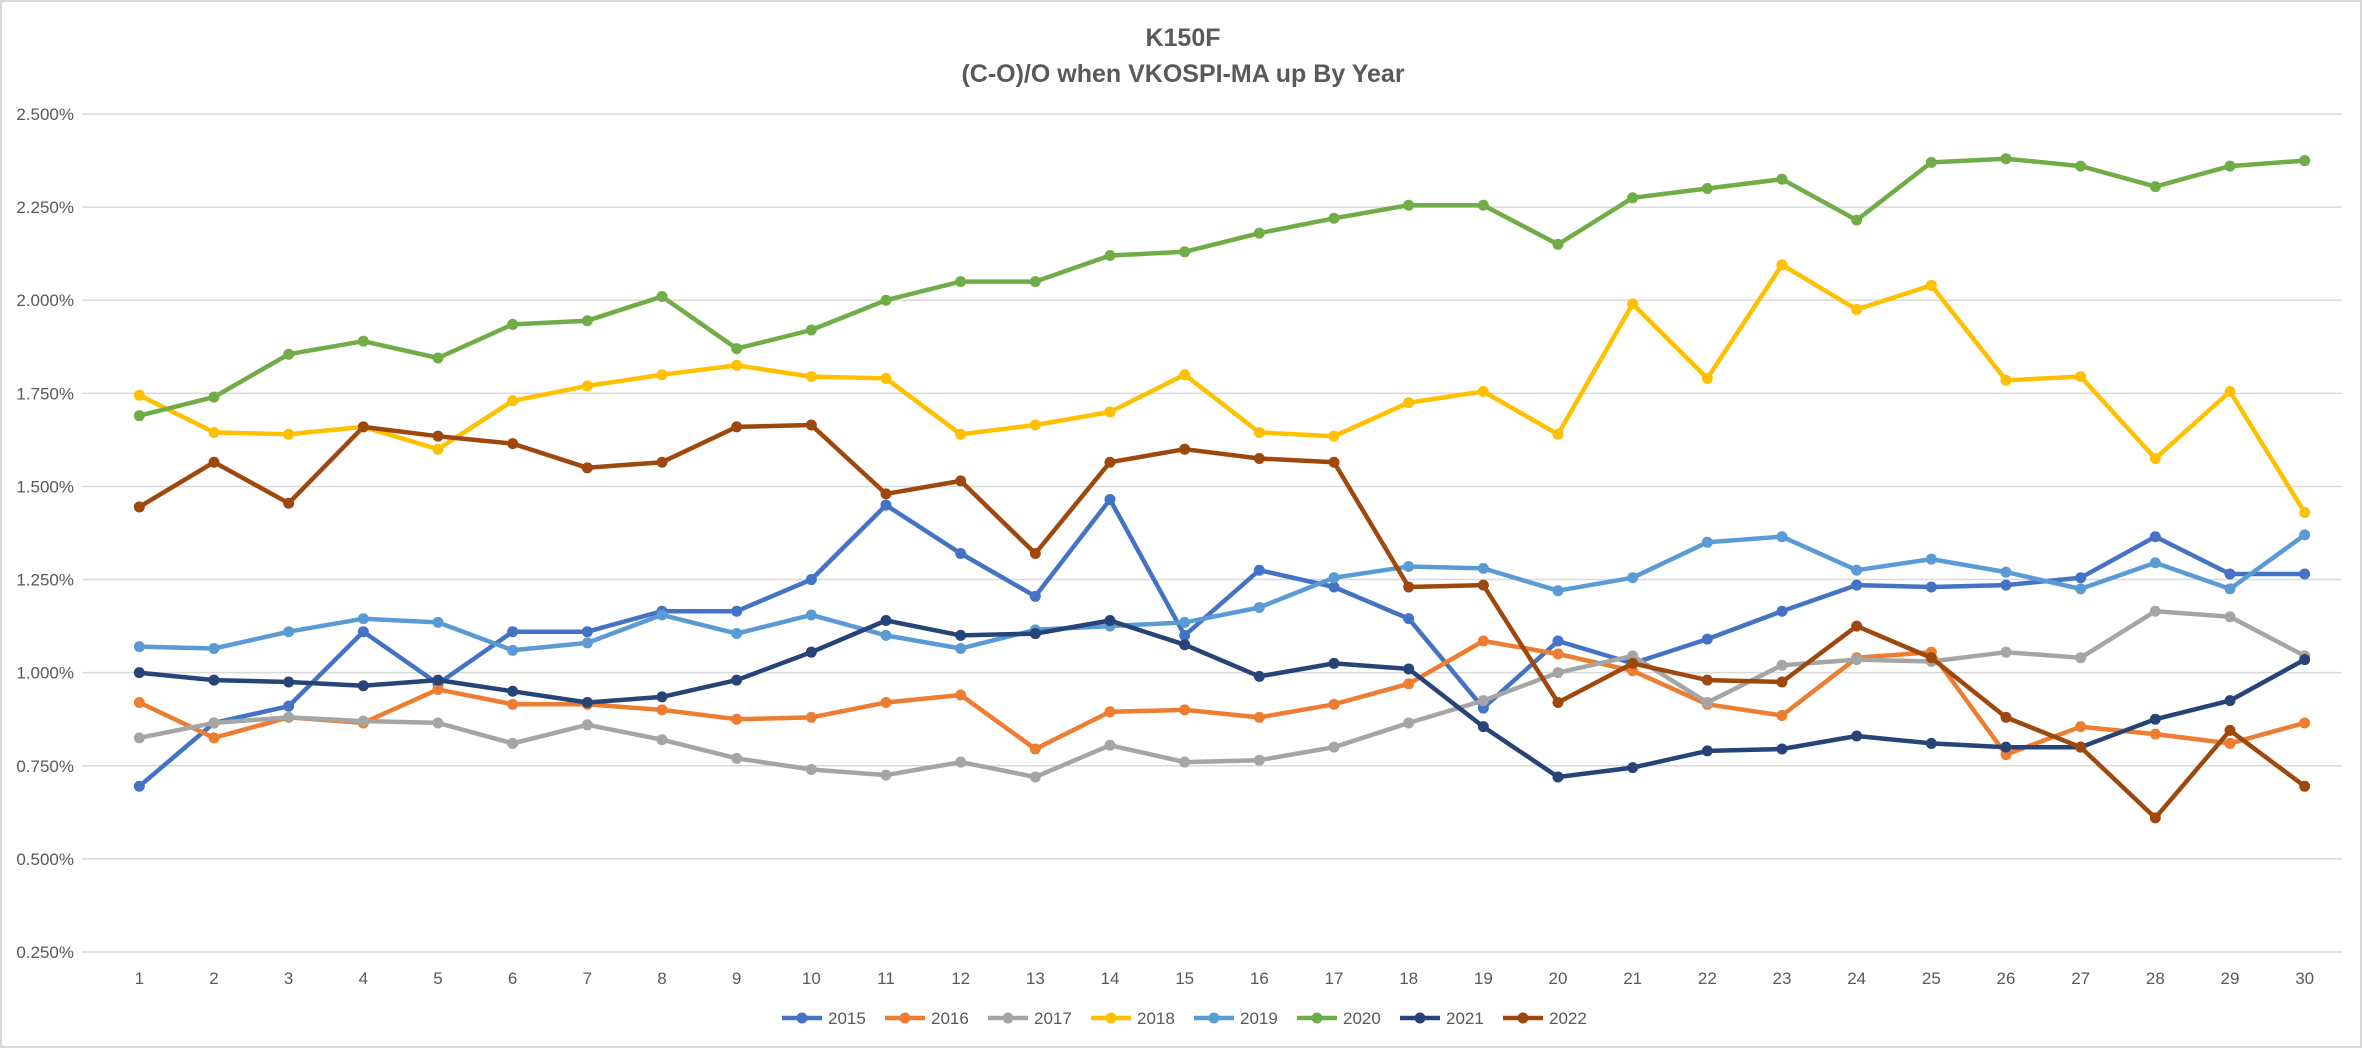  Describe the element at coordinates (1931, 978) in the screenshot. I see `x-tick-label: 25` at that location.